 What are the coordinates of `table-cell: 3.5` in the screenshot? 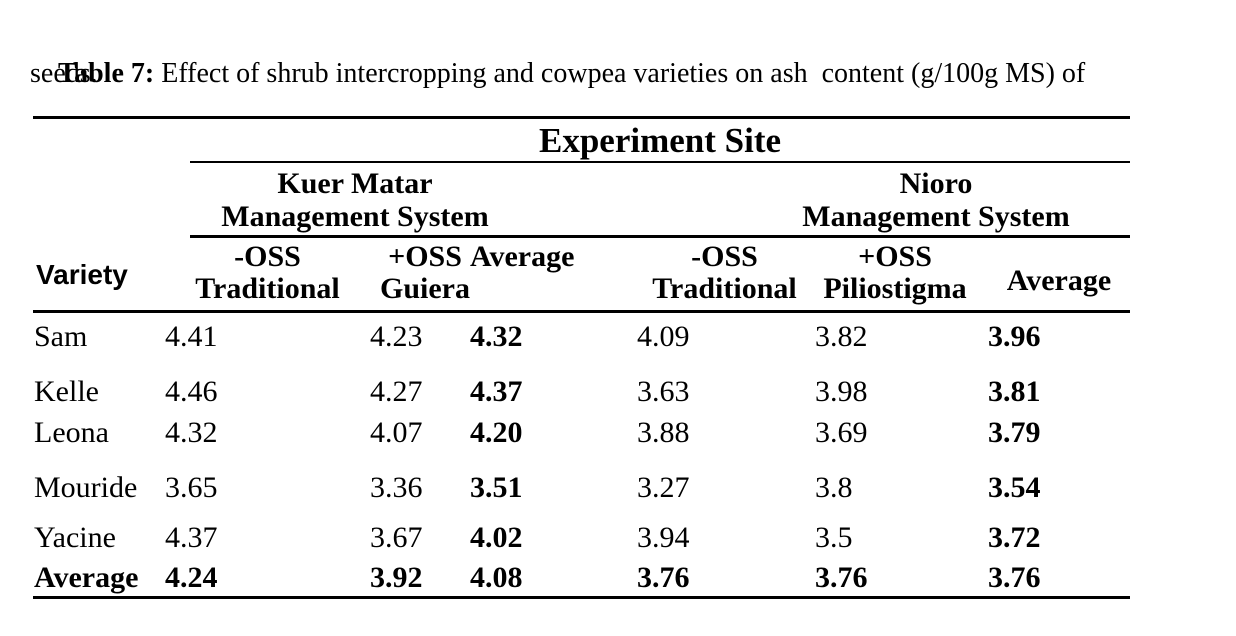 It's located at (834, 537).